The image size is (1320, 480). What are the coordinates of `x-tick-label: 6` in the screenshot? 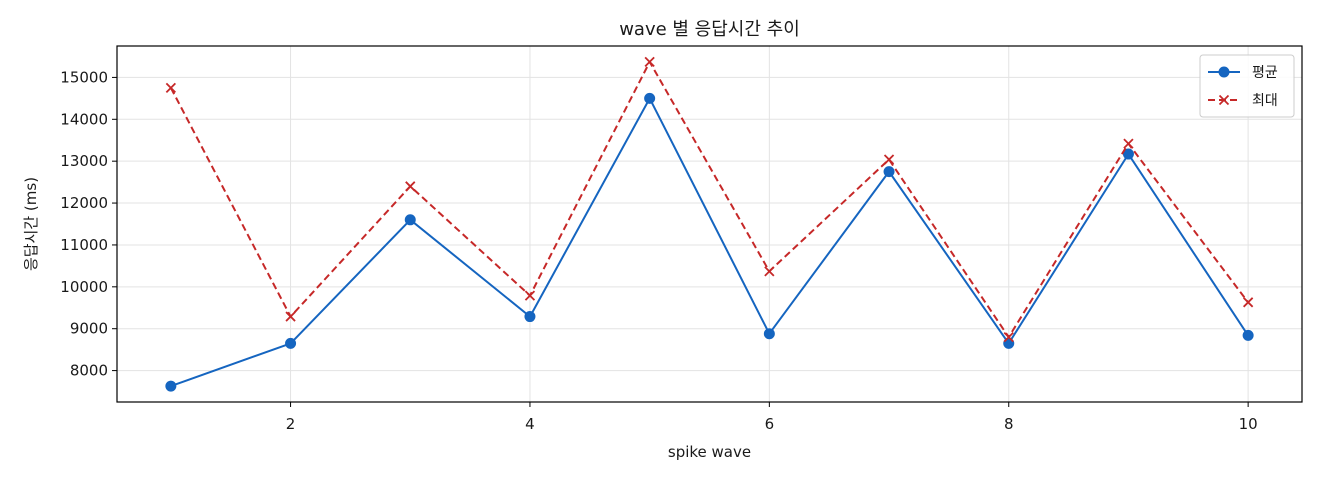 It's located at (770, 424).